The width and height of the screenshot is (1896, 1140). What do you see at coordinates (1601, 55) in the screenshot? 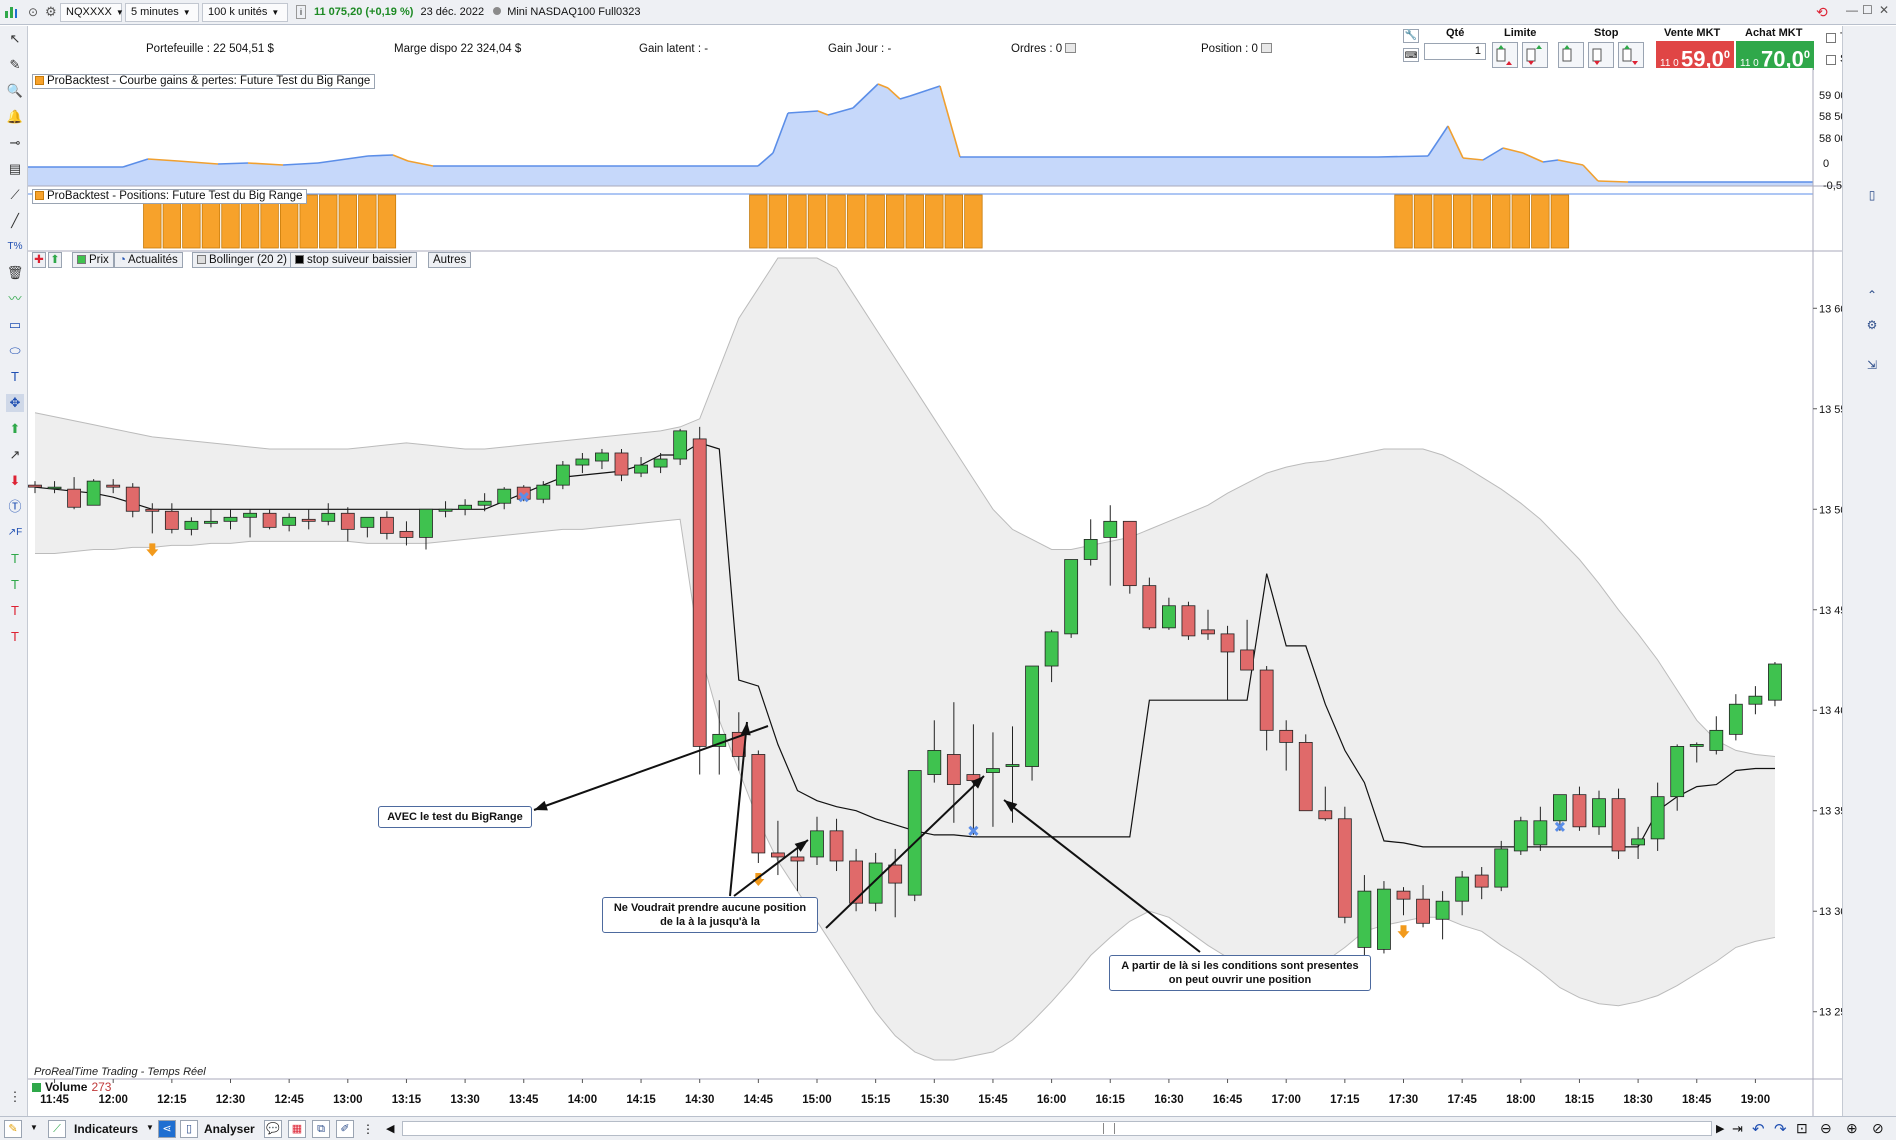
I see `stop-sell-button` at bounding box center [1601, 55].